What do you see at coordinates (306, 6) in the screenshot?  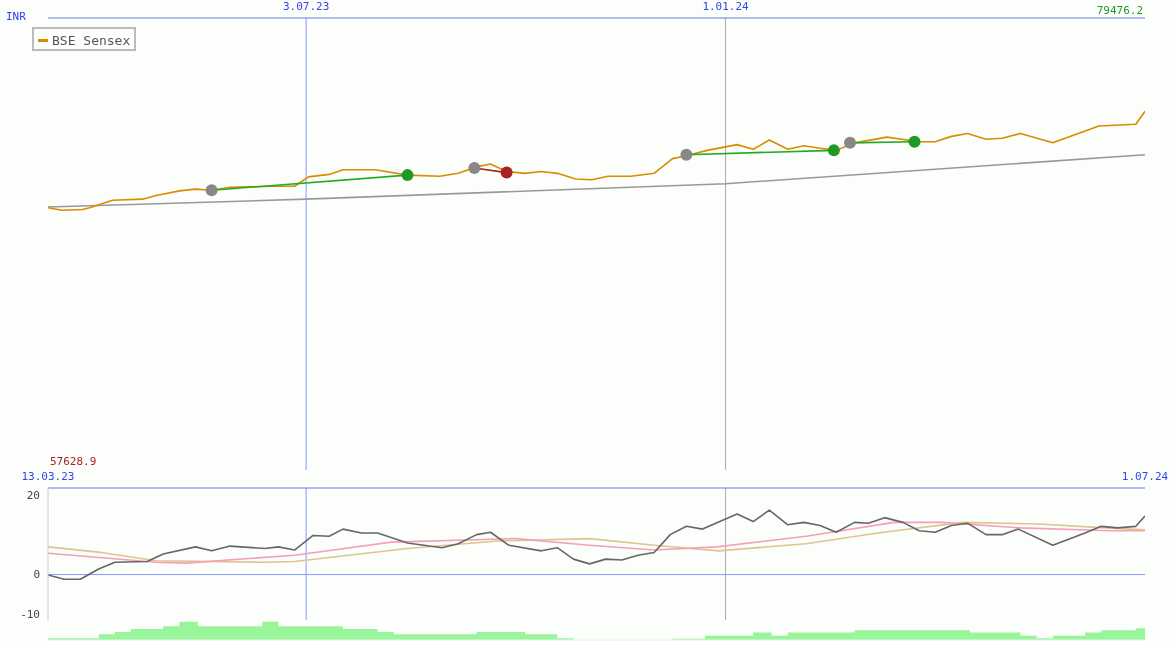 I see `x-tick-label: 3.07.23` at bounding box center [306, 6].